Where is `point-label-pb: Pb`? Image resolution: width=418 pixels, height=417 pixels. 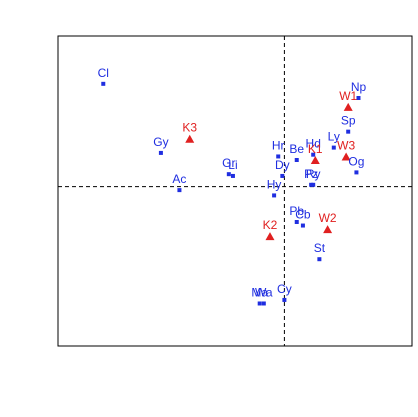
point-label-pb: Pb is located at coordinates (296, 211).